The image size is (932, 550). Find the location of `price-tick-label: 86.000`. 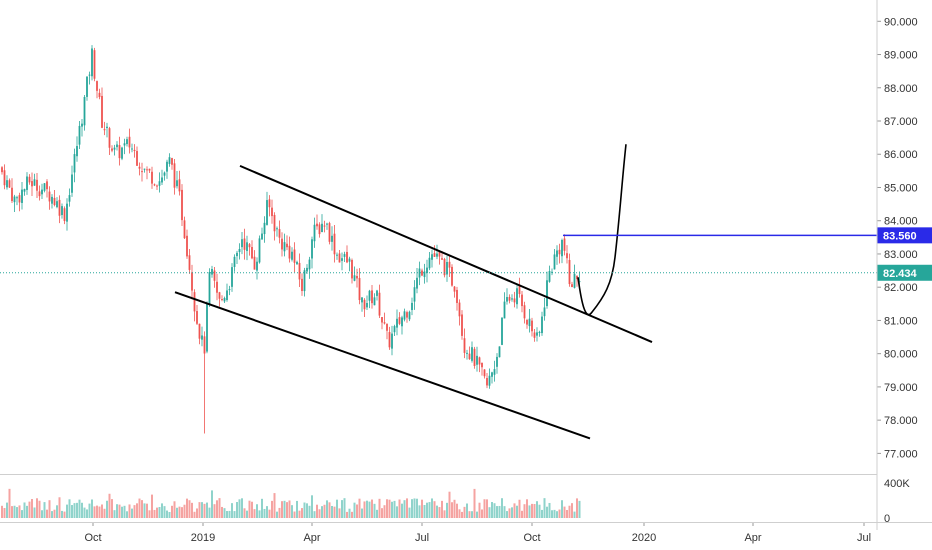

price-tick-label: 86.000 is located at coordinates (901, 155).